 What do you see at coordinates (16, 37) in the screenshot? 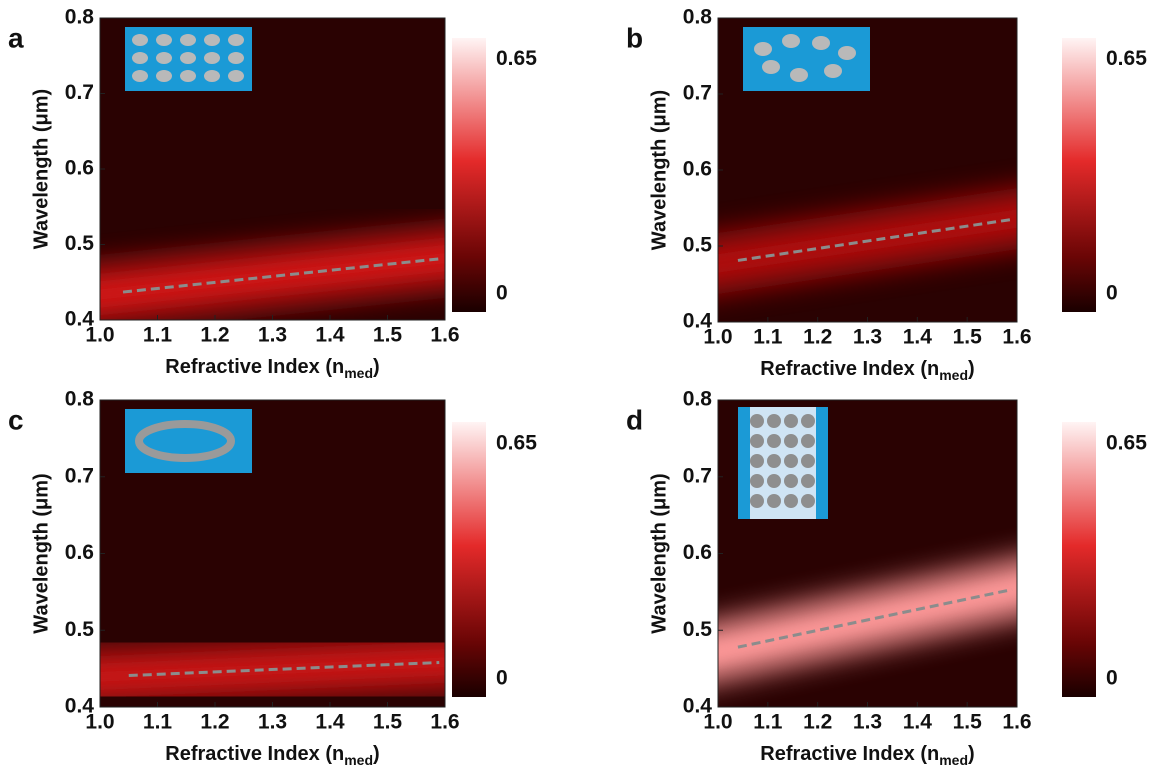
I see `panel-label: a` at bounding box center [16, 37].